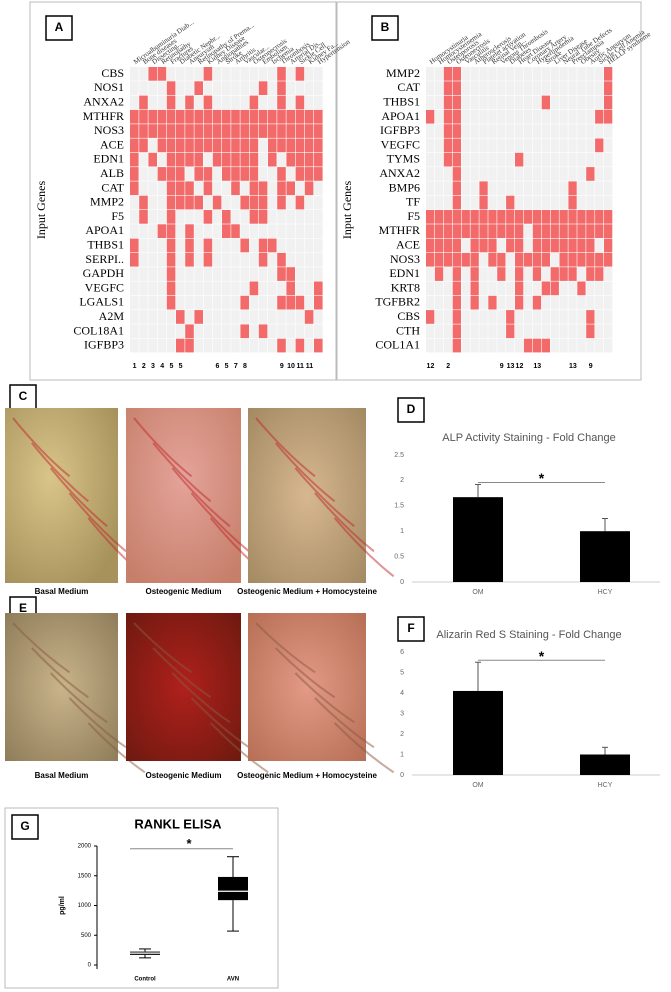 The width and height of the screenshot is (671, 992). What do you see at coordinates (528, 635) in the screenshot?
I see `chart-title: Alizarin Red S Staining - Fold Change` at bounding box center [528, 635].